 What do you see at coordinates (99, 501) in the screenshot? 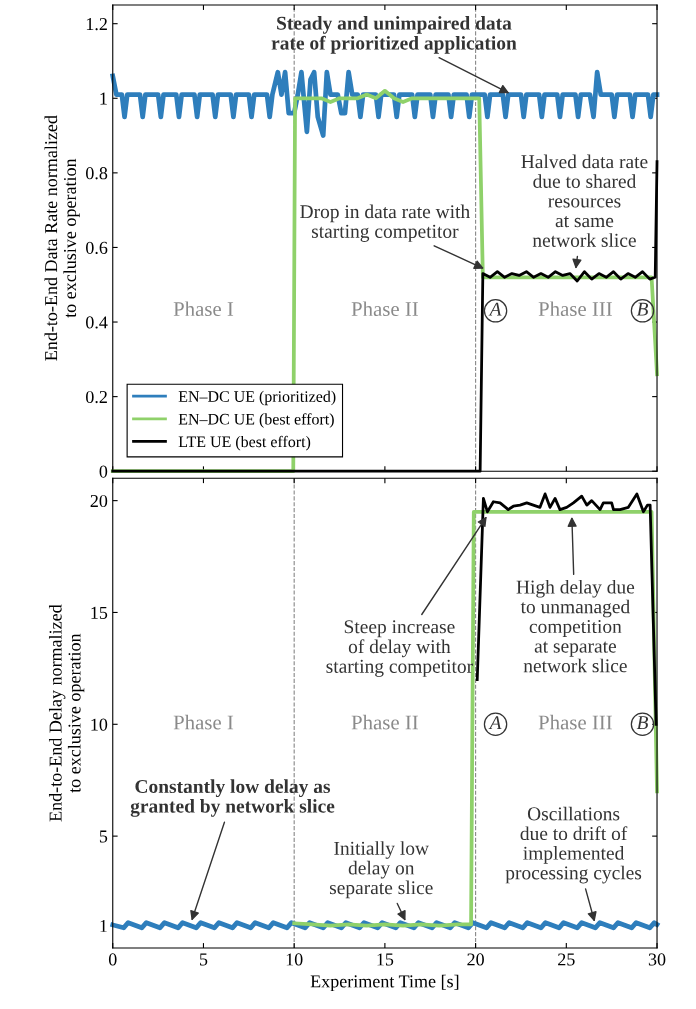
I see `y-tick-label: 20` at bounding box center [99, 501].